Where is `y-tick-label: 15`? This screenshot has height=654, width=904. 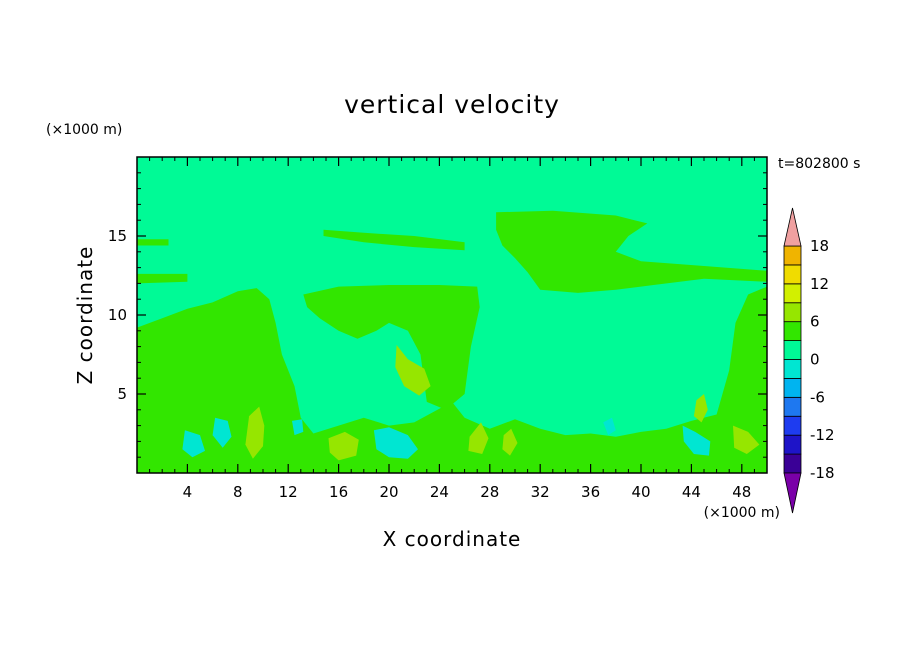 y-tick-label: 15 is located at coordinates (117, 236).